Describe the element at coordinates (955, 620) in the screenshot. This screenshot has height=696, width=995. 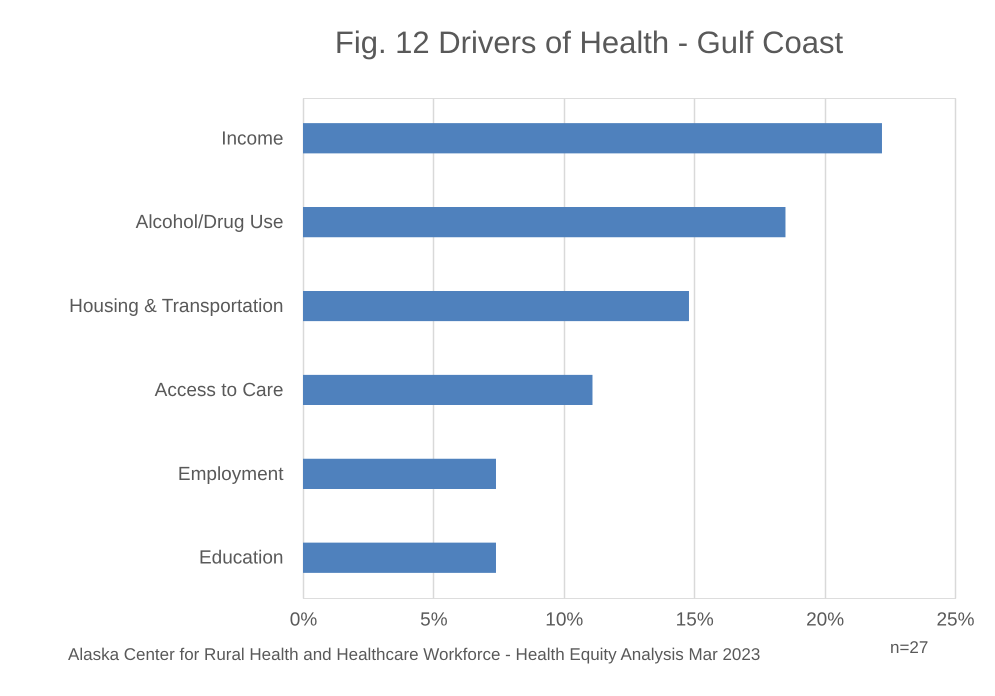
I see `x-tick-label: 25%` at that location.